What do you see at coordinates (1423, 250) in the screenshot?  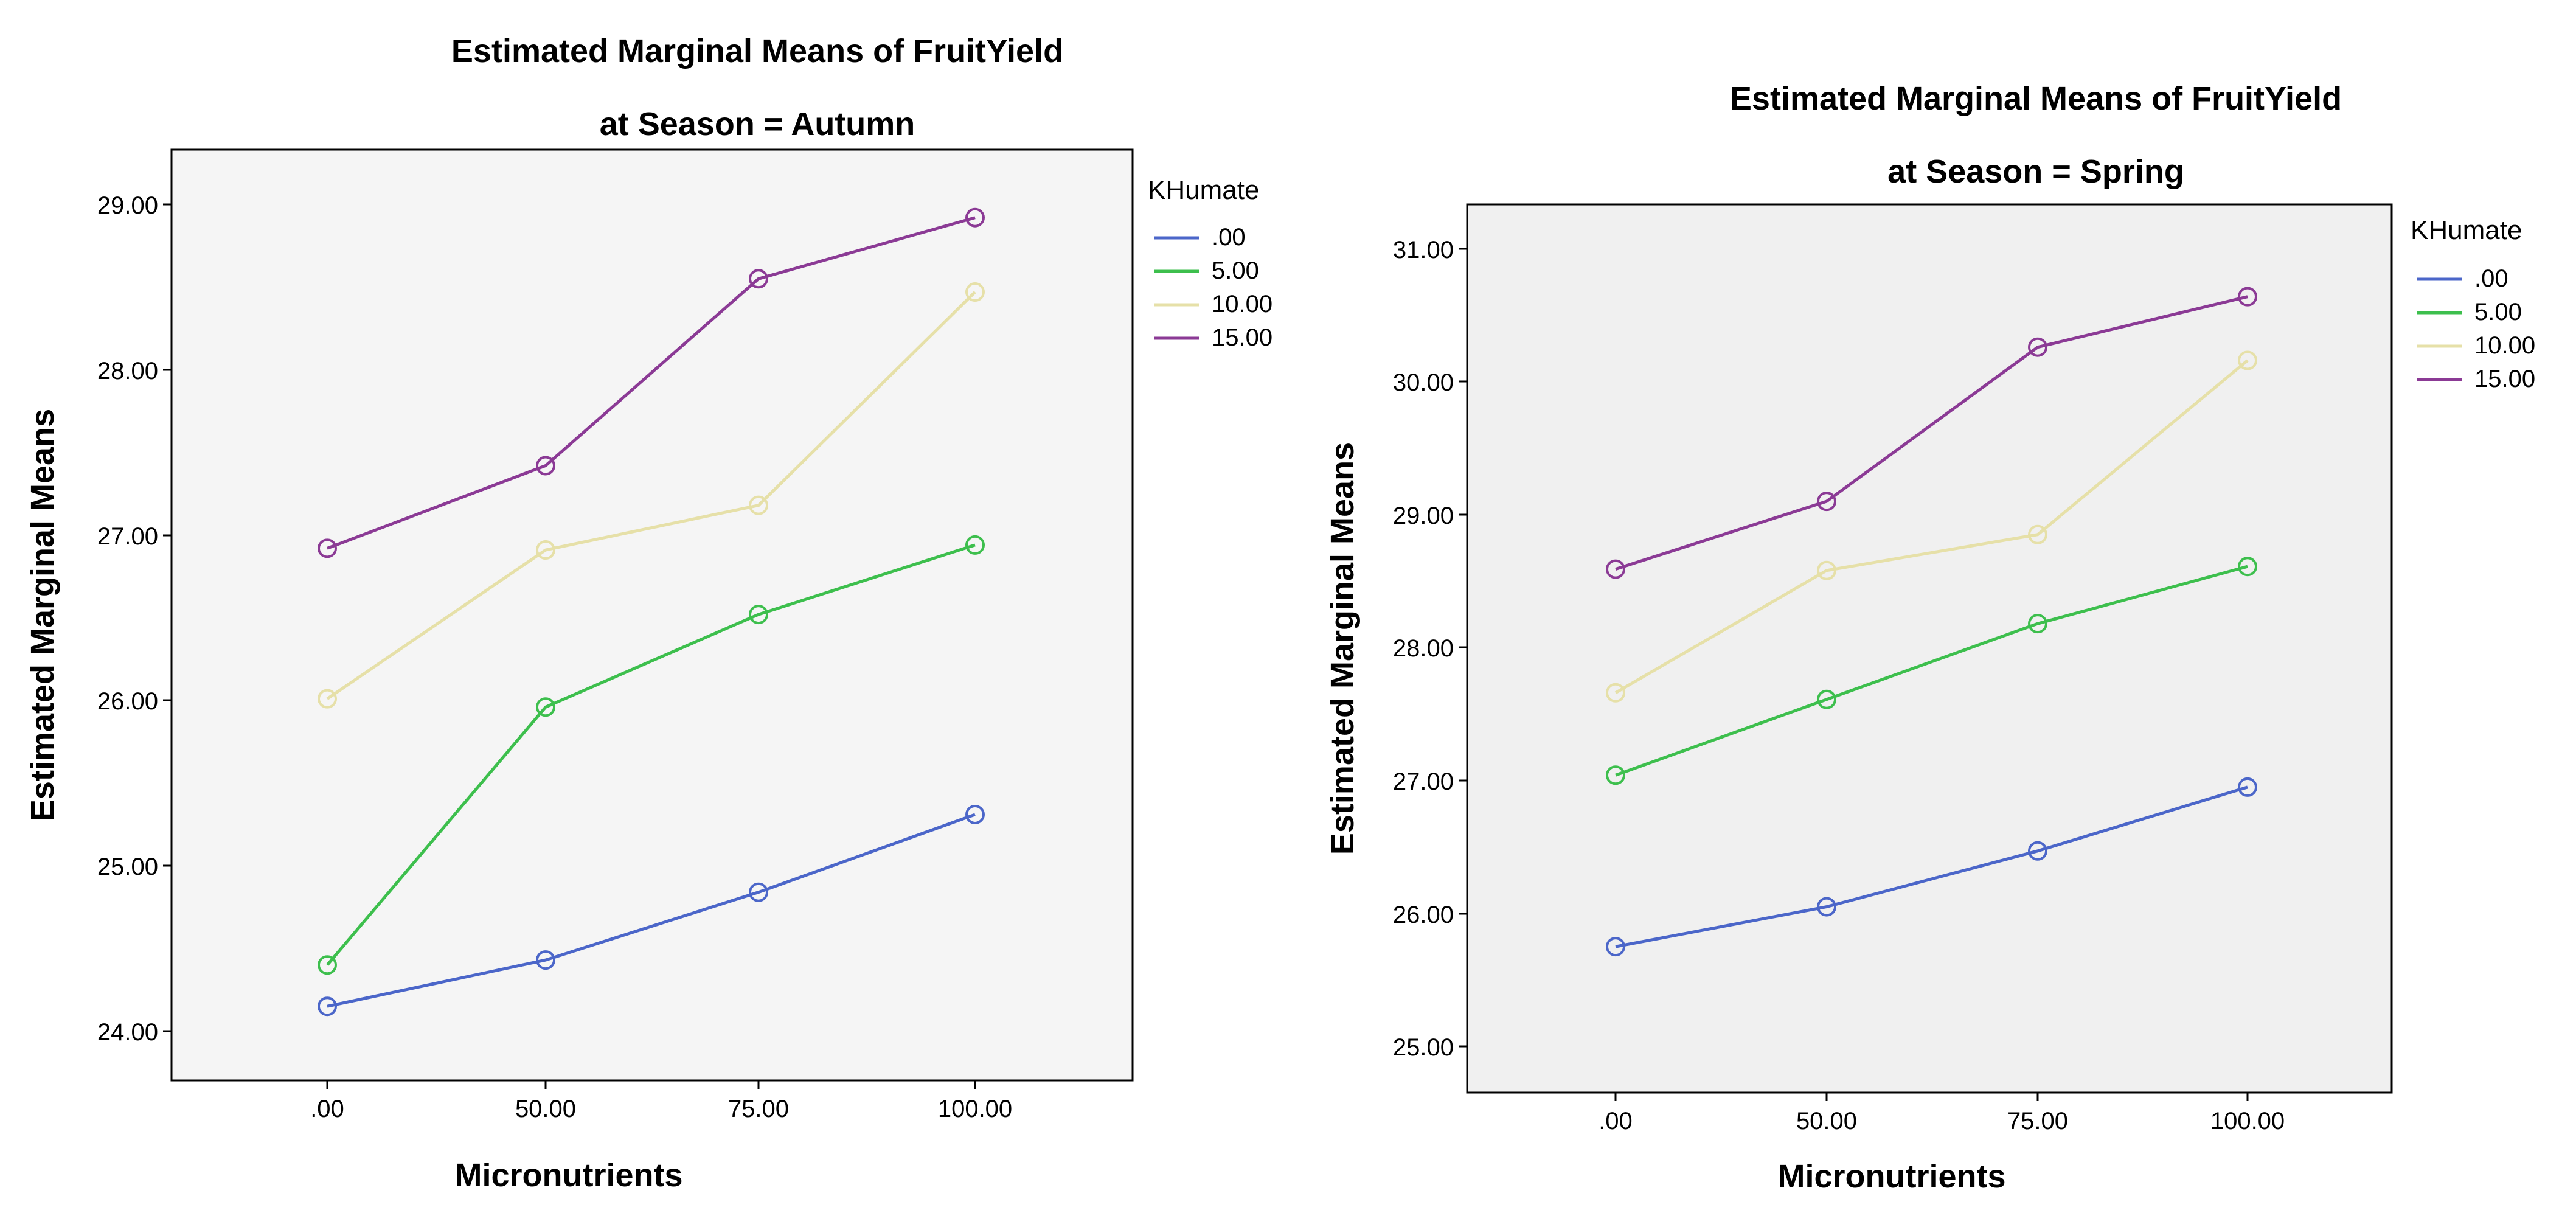 I see `y-tick-label: 31.00` at bounding box center [1423, 250].